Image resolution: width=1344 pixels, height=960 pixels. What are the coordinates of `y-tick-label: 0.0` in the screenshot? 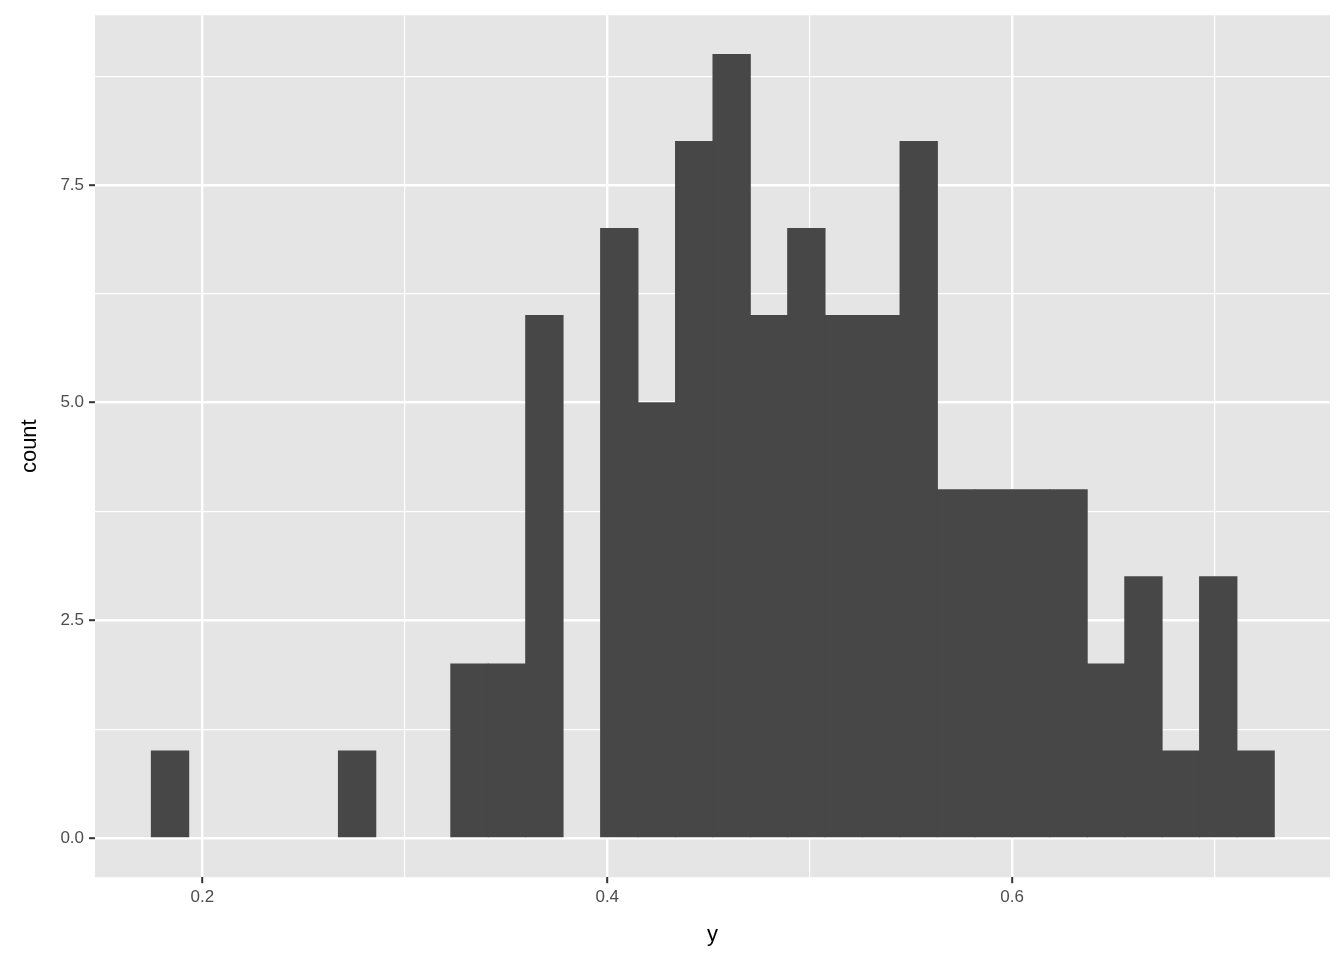 It's located at (72, 837).